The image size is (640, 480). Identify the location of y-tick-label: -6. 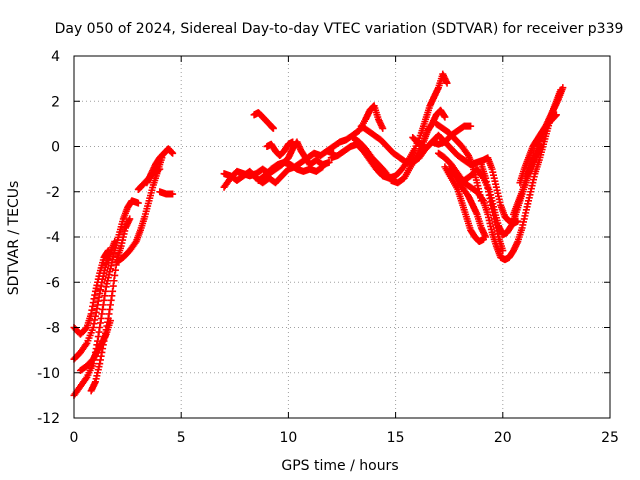
(53, 283).